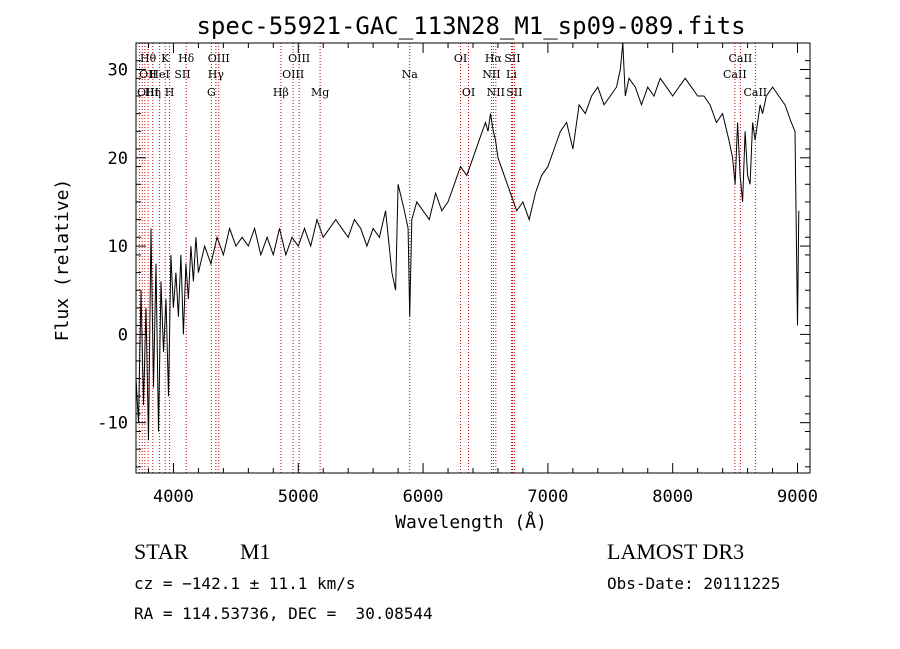 The height and width of the screenshot is (649, 900). I want to click on line-label: H, so click(170, 92).